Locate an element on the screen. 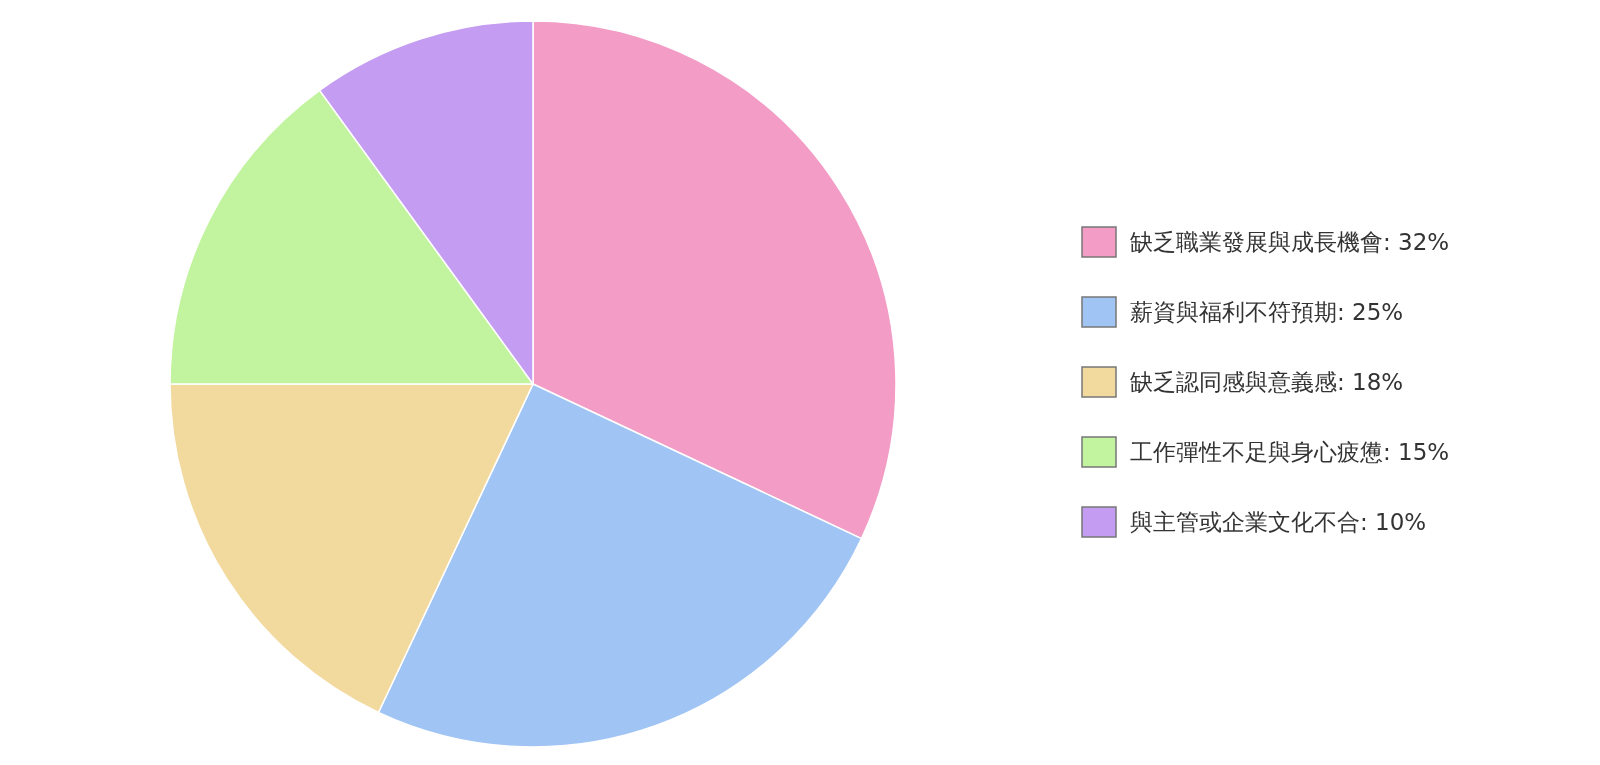 This screenshot has width=1600, height=765. legend-label: 缺乏職業發展與成長機會: 32% is located at coordinates (1290, 242).